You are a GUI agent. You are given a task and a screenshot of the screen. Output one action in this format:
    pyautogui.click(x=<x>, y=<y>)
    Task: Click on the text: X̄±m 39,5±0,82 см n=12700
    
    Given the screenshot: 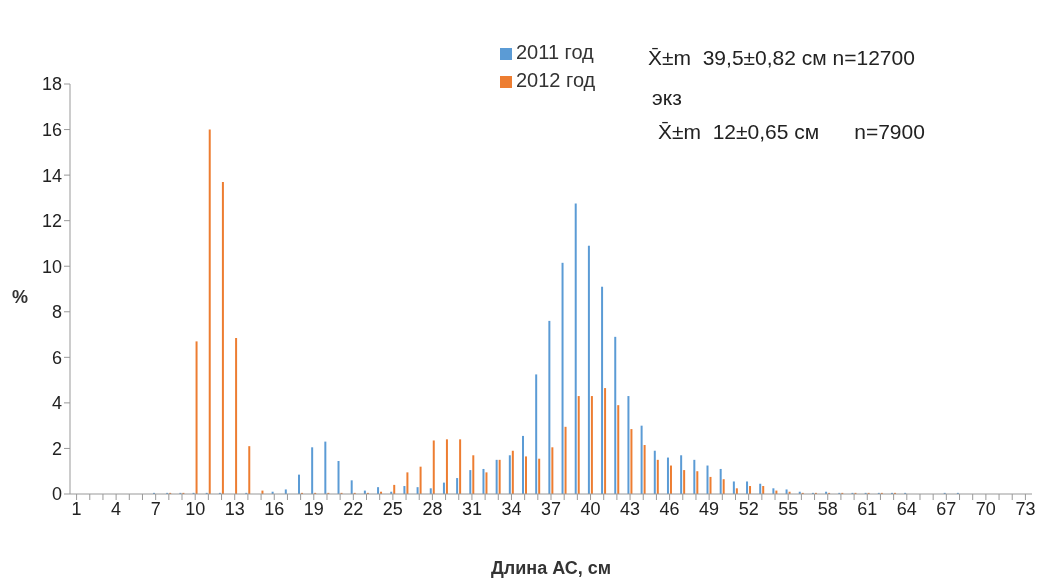 What is the action you would take?
    pyautogui.click(x=781, y=58)
    